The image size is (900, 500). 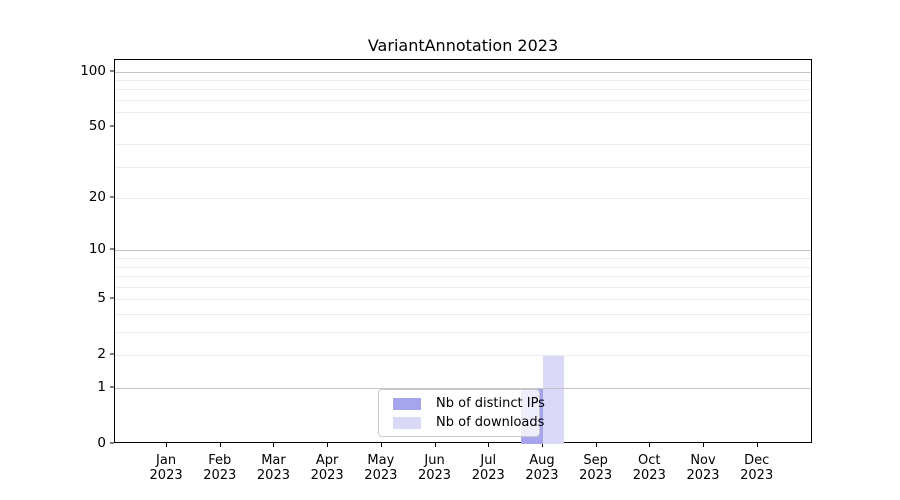 What do you see at coordinates (553, 399) in the screenshot?
I see `bar-nb-of-downloads` at bounding box center [553, 399].